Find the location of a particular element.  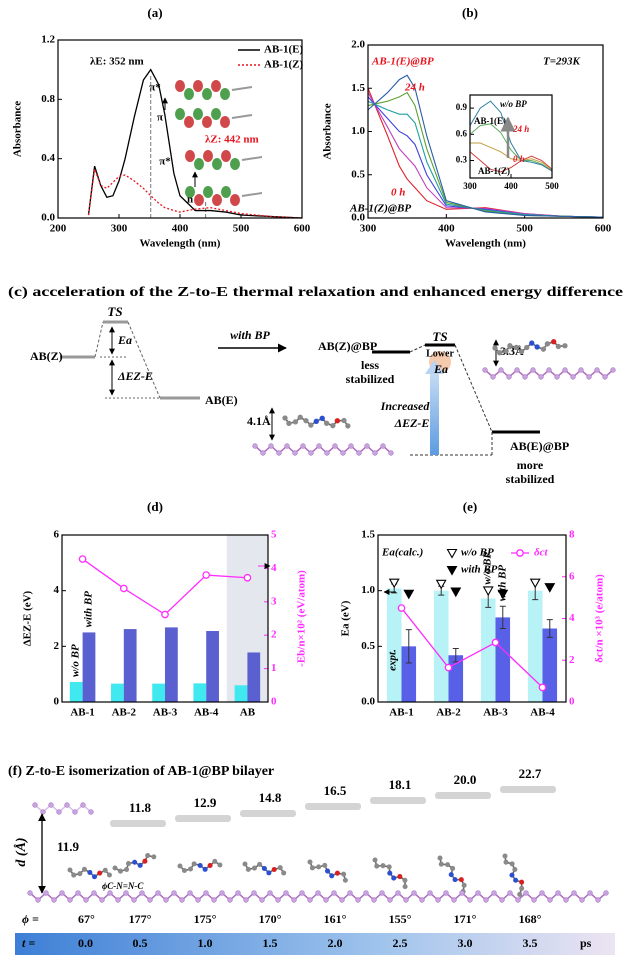

y-axis-label: ΔEZ-E (eV) is located at coordinates (28, 618).